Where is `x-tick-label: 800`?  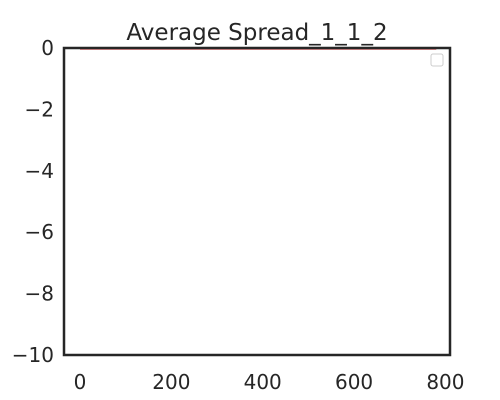
x-tick-label: 800 is located at coordinates (445, 382).